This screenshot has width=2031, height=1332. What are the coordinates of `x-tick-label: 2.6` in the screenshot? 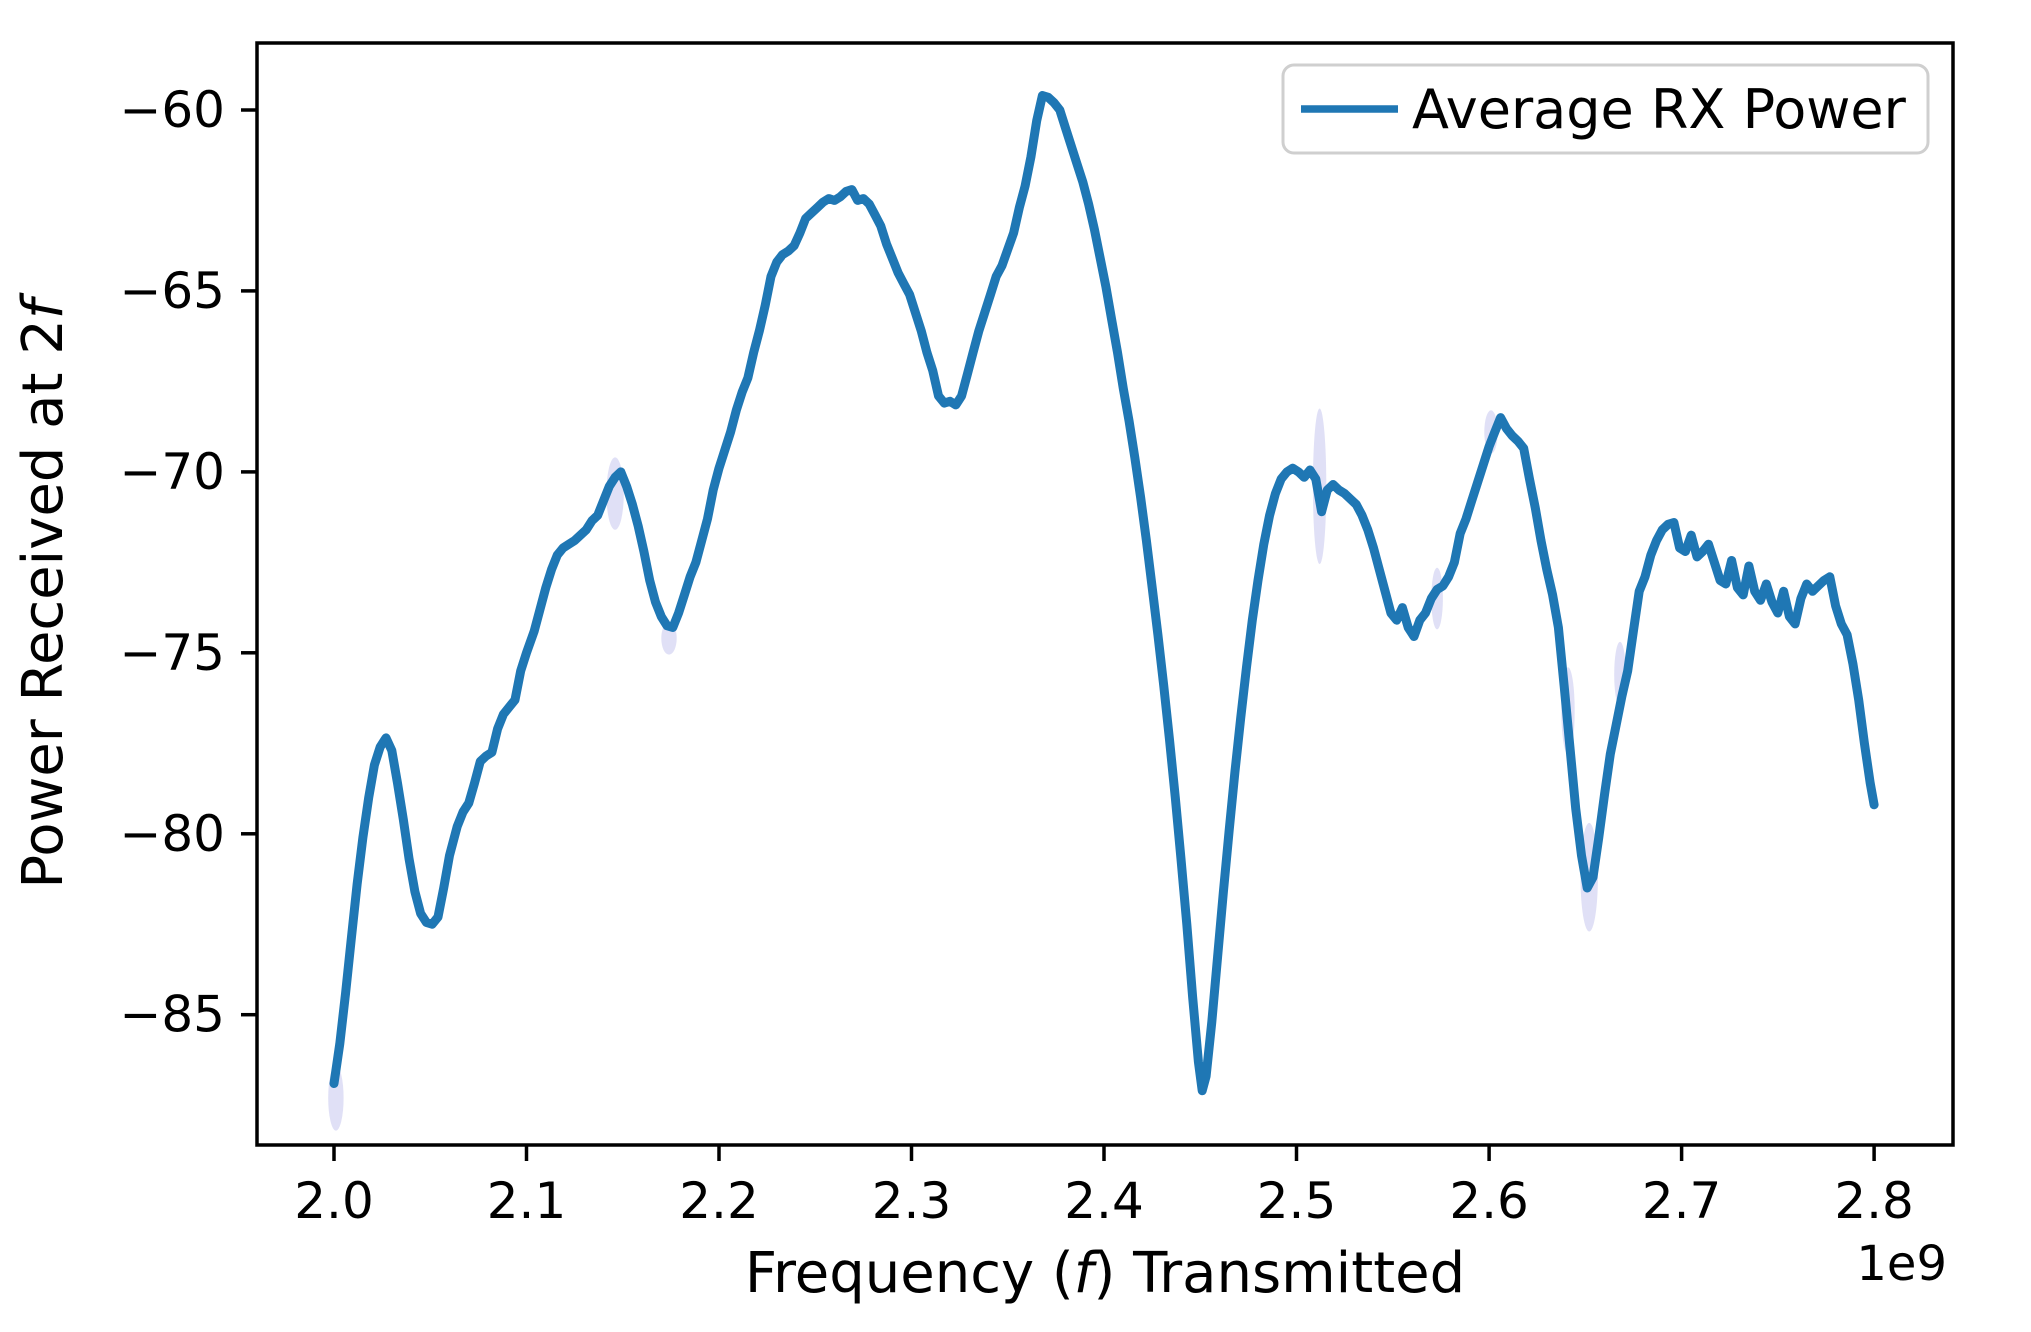 It's located at (1489, 1201).